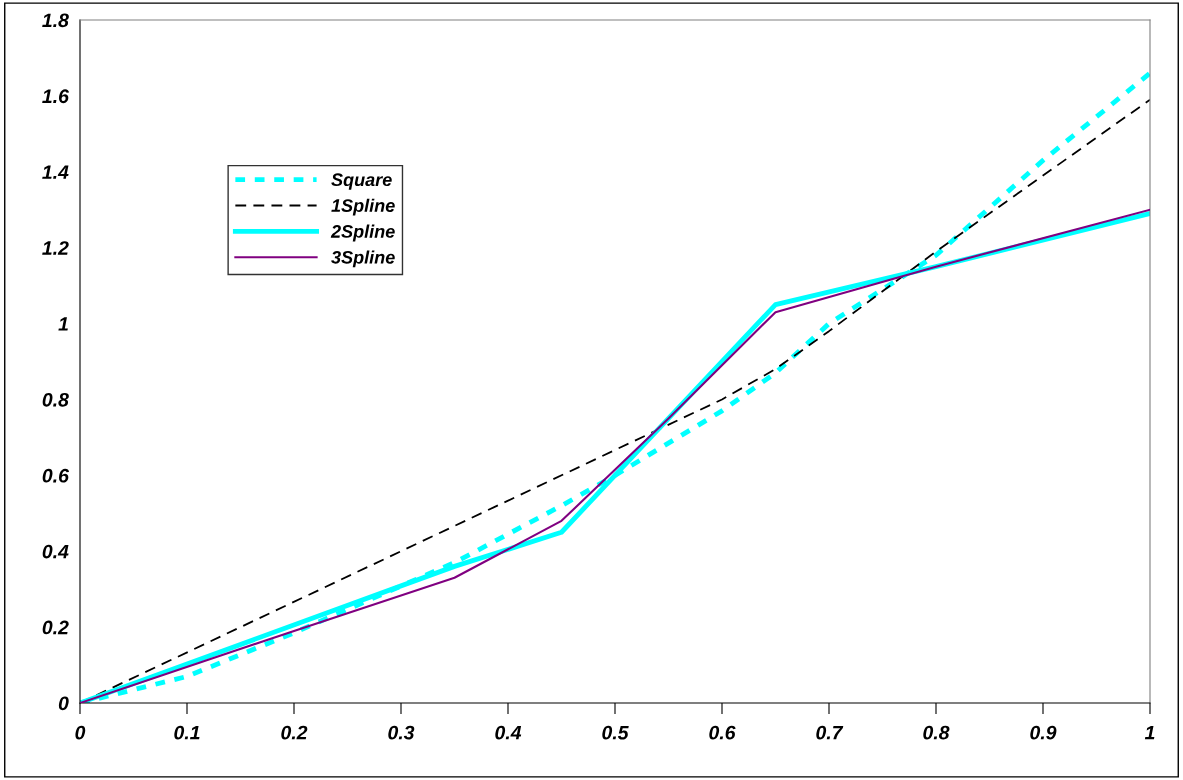  Describe the element at coordinates (830, 732) in the screenshot. I see `x-tick-label: 0.7` at that location.